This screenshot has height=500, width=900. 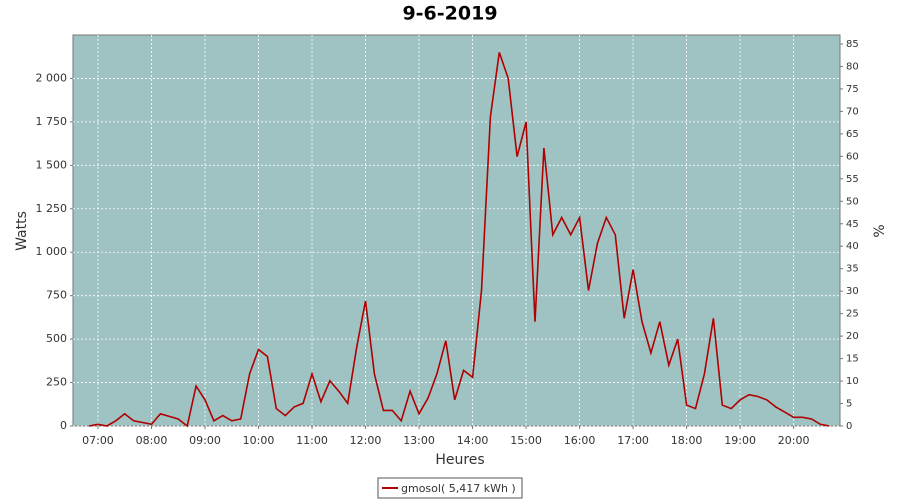 What do you see at coordinates (740, 440) in the screenshot?
I see `x-tick-label: 19:00` at bounding box center [740, 440].